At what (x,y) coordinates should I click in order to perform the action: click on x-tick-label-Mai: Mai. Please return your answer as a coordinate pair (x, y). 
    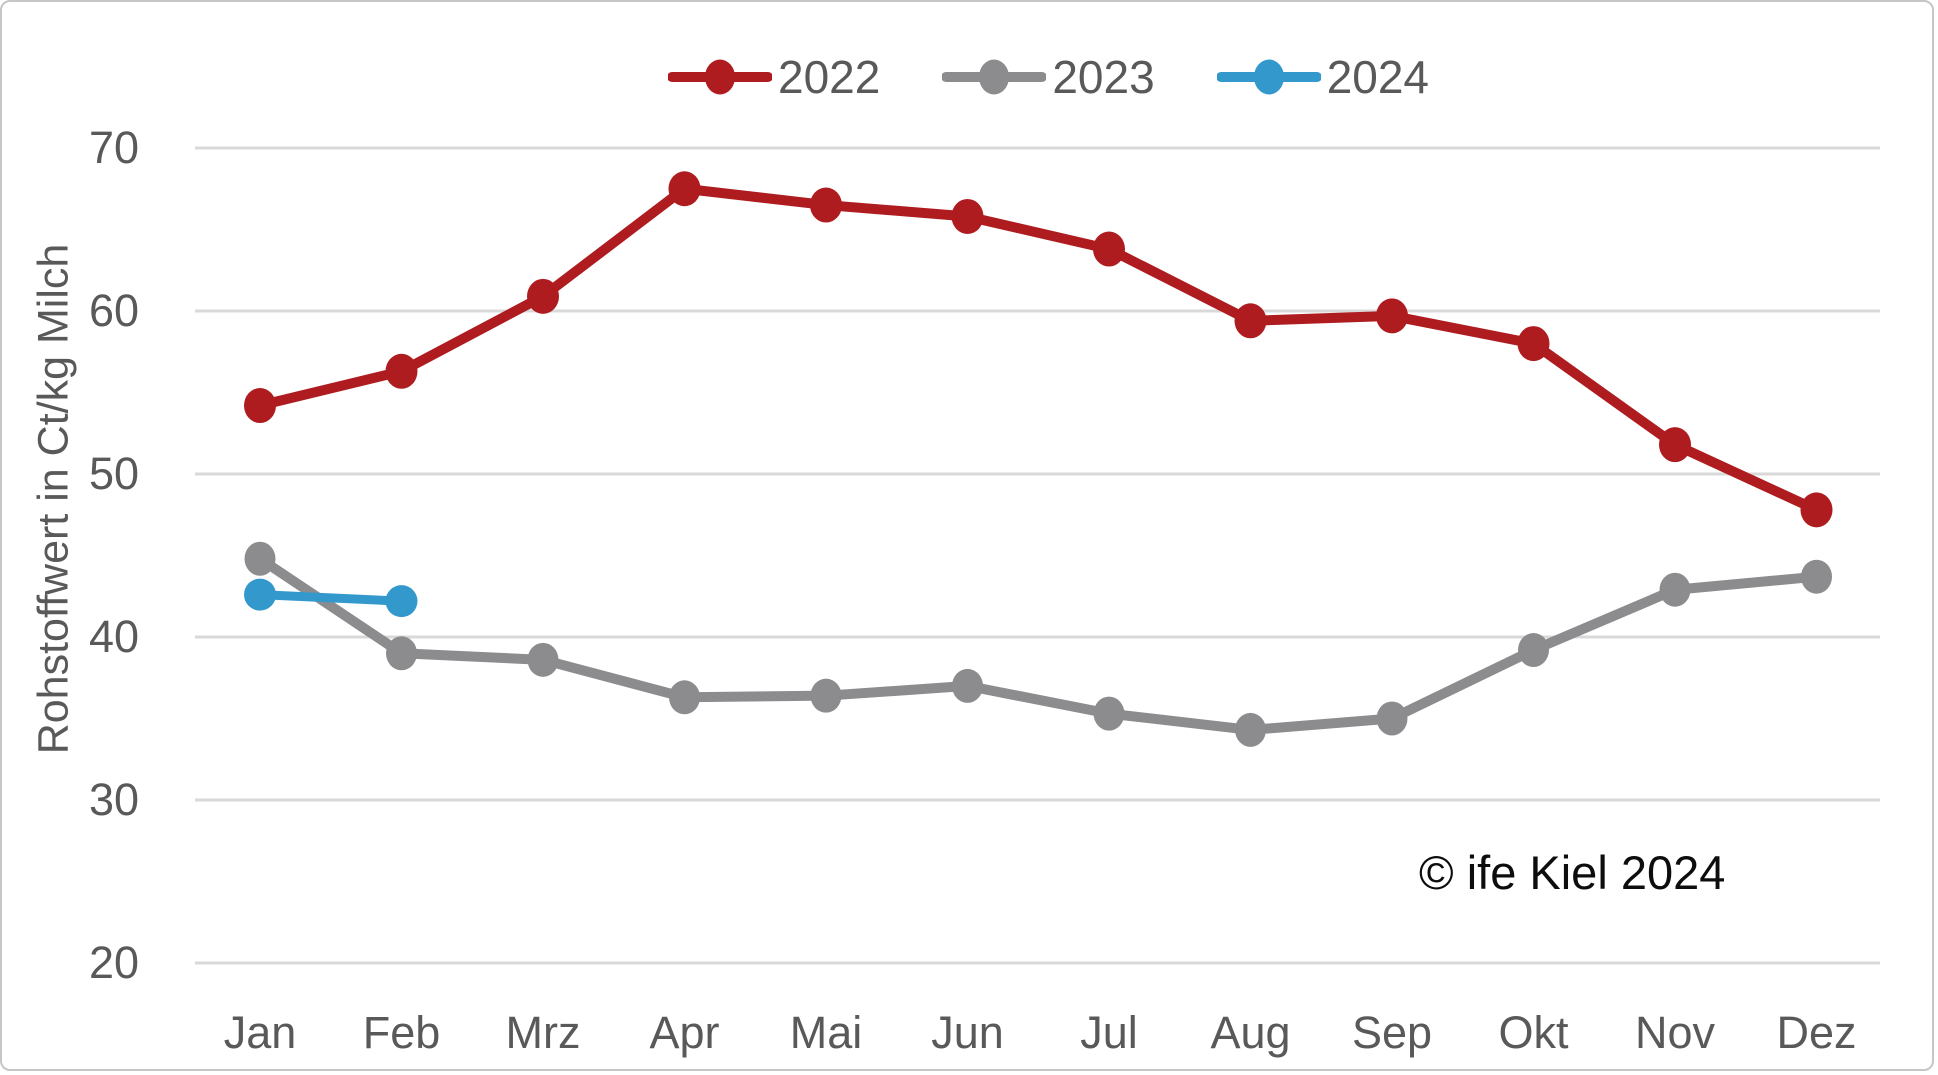
    Looking at the image, I should click on (826, 1032).